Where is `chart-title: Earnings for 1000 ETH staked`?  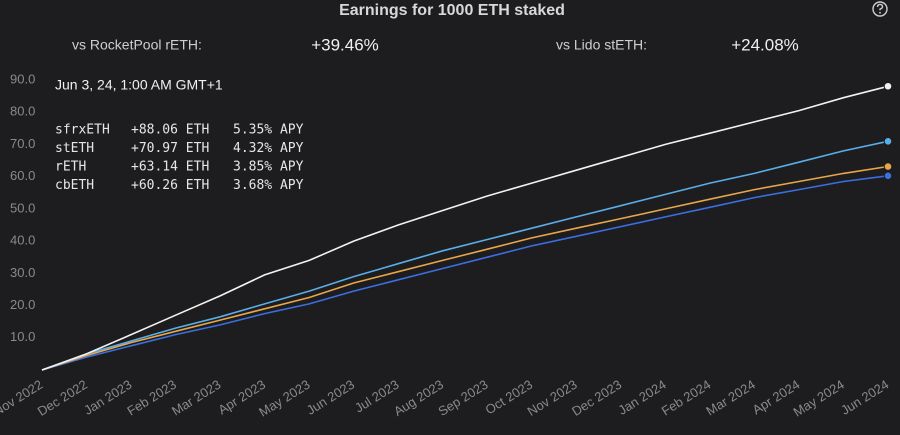 chart-title: Earnings for 1000 ETH staked is located at coordinates (452, 10).